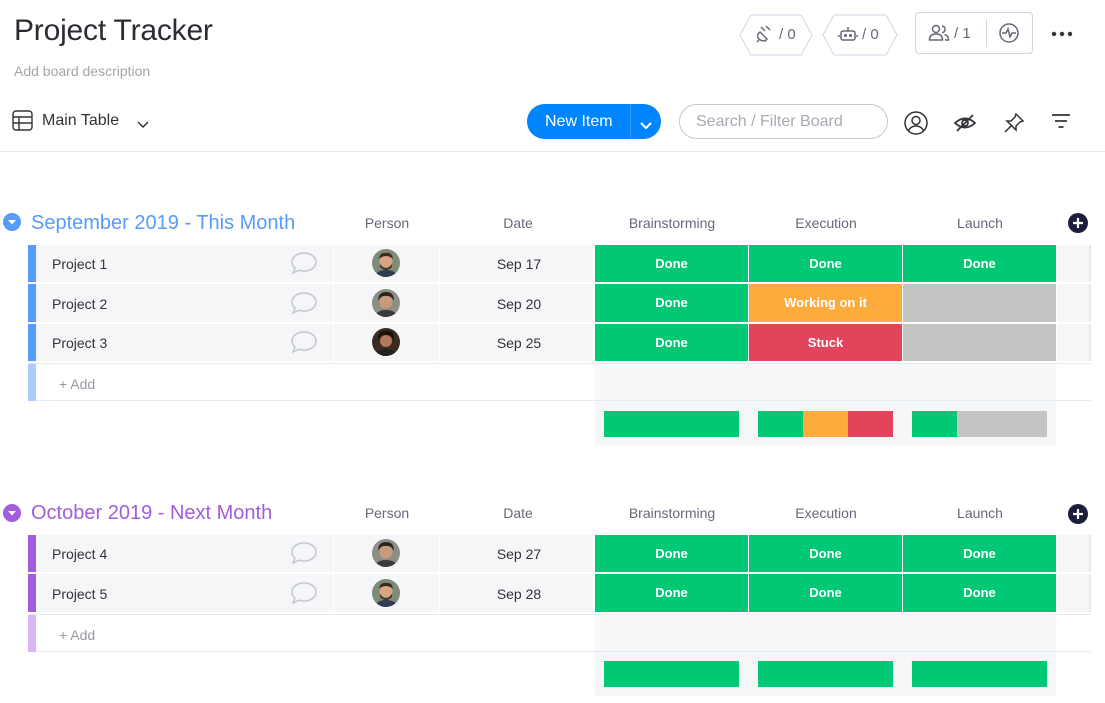  I want to click on filter-icon, so click(1061, 123).